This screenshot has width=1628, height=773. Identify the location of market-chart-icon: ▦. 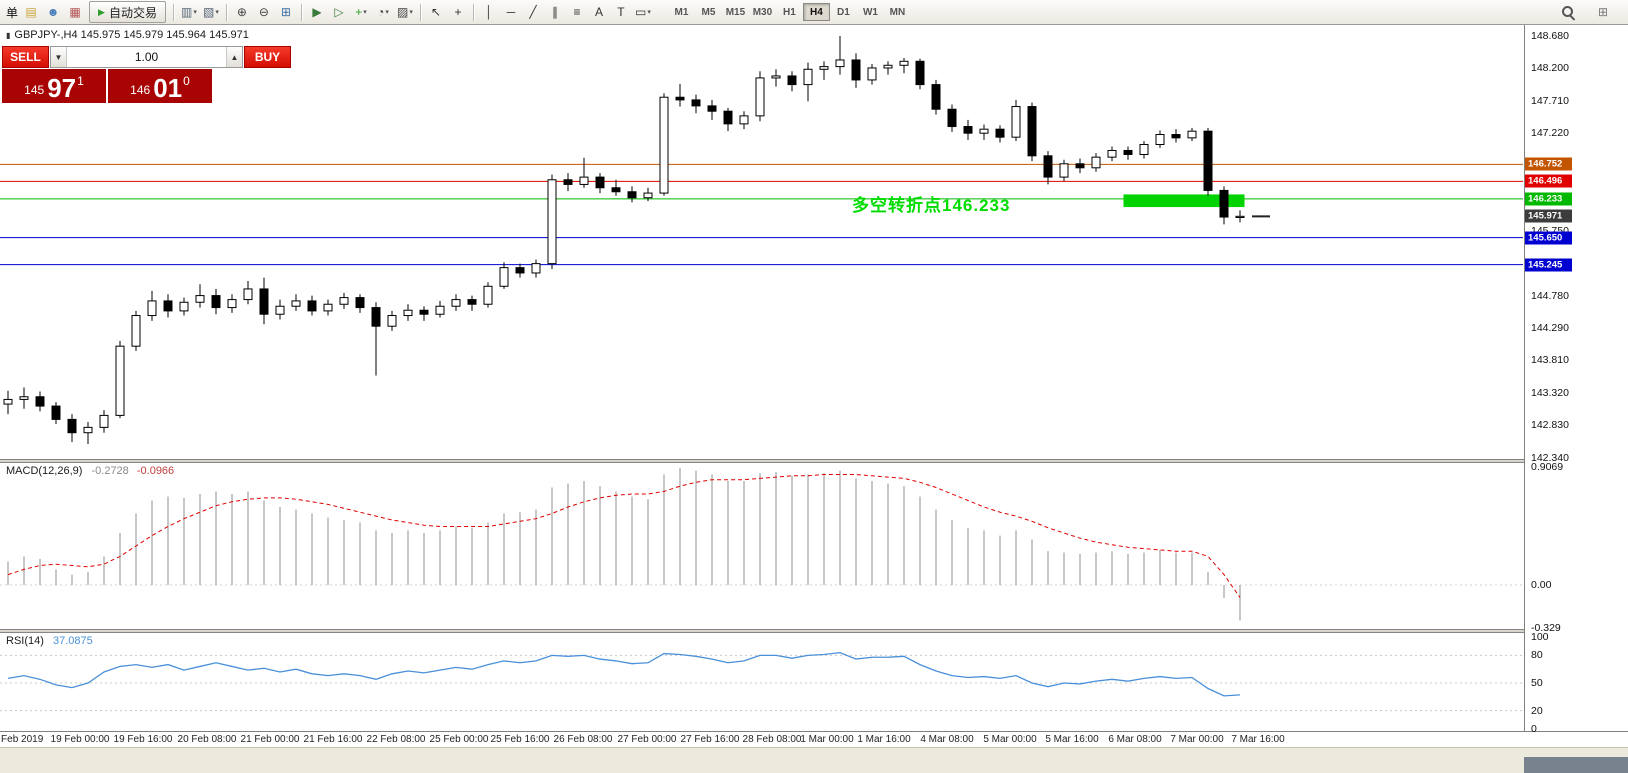
(75, 12).